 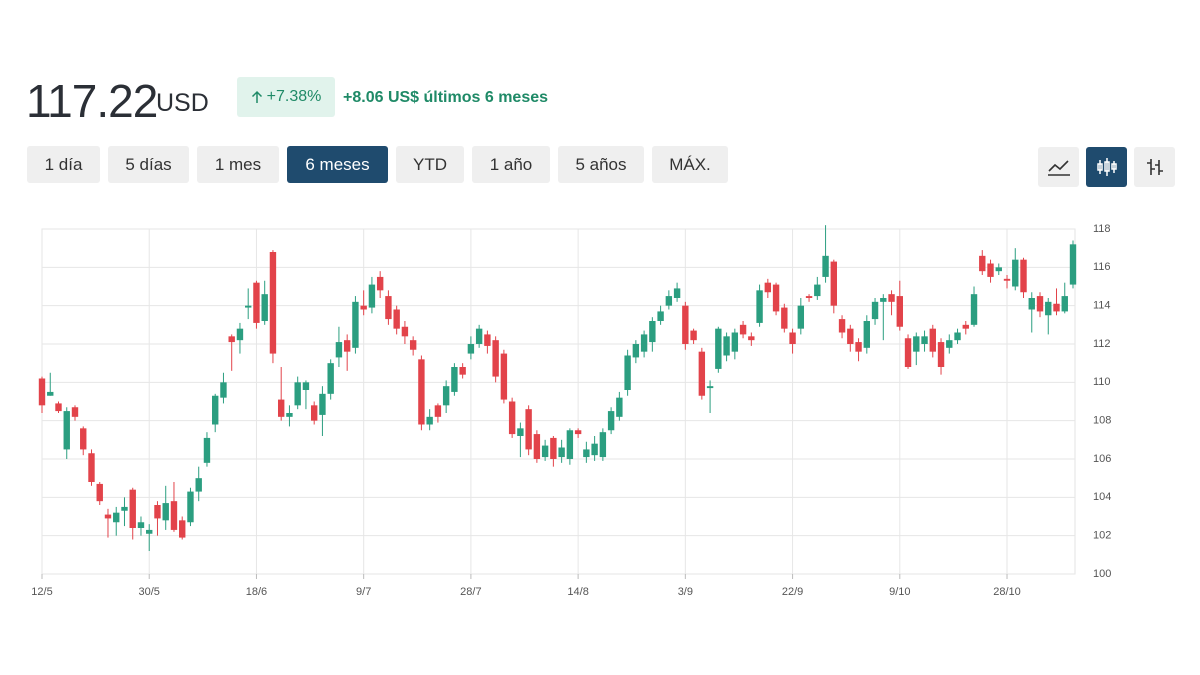 What do you see at coordinates (256, 592) in the screenshot?
I see `x-tick-label: 18/6` at bounding box center [256, 592].